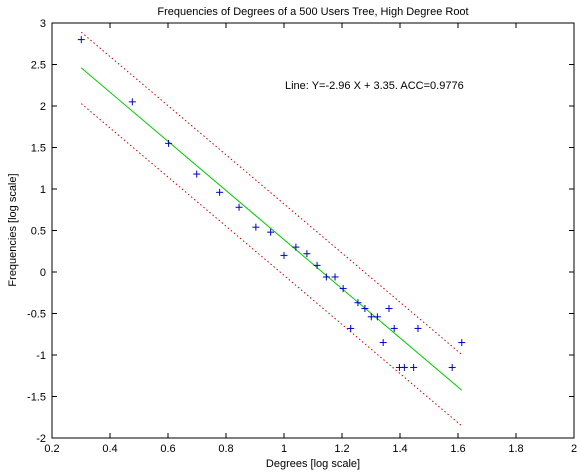 Image resolution: width=577 pixels, height=473 pixels. What do you see at coordinates (374, 86) in the screenshot?
I see `fit-annotation: Line: Y=-2.96 X + 3.35. ACC=0.9776` at bounding box center [374, 86].